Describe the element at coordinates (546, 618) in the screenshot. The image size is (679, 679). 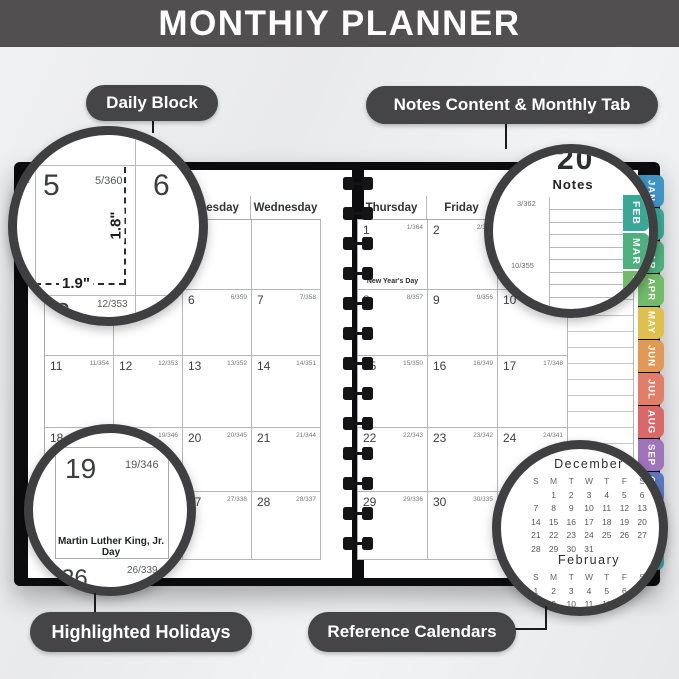
I see `connector-reference-v` at that location.